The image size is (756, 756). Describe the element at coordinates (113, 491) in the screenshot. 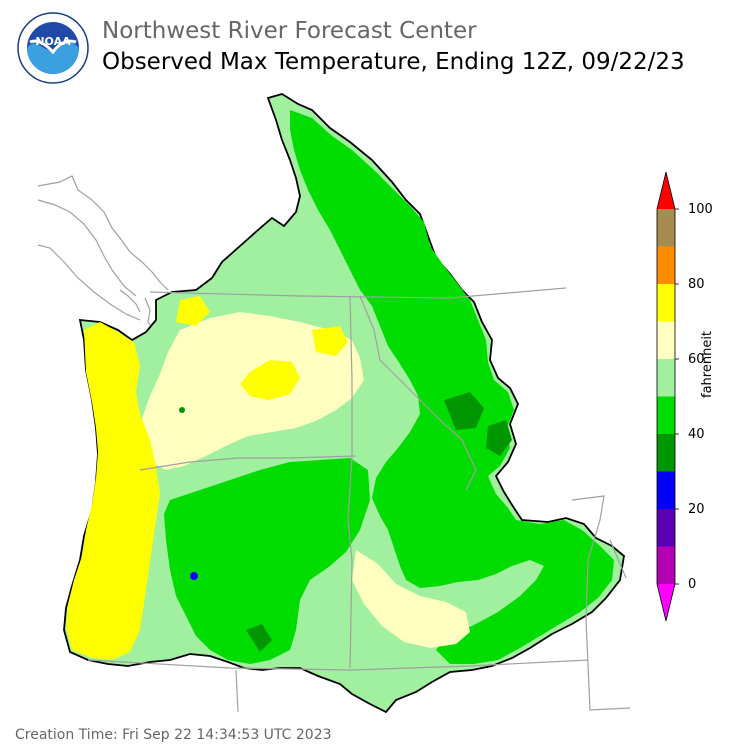

I see `coastal-yellow-zone` at that location.